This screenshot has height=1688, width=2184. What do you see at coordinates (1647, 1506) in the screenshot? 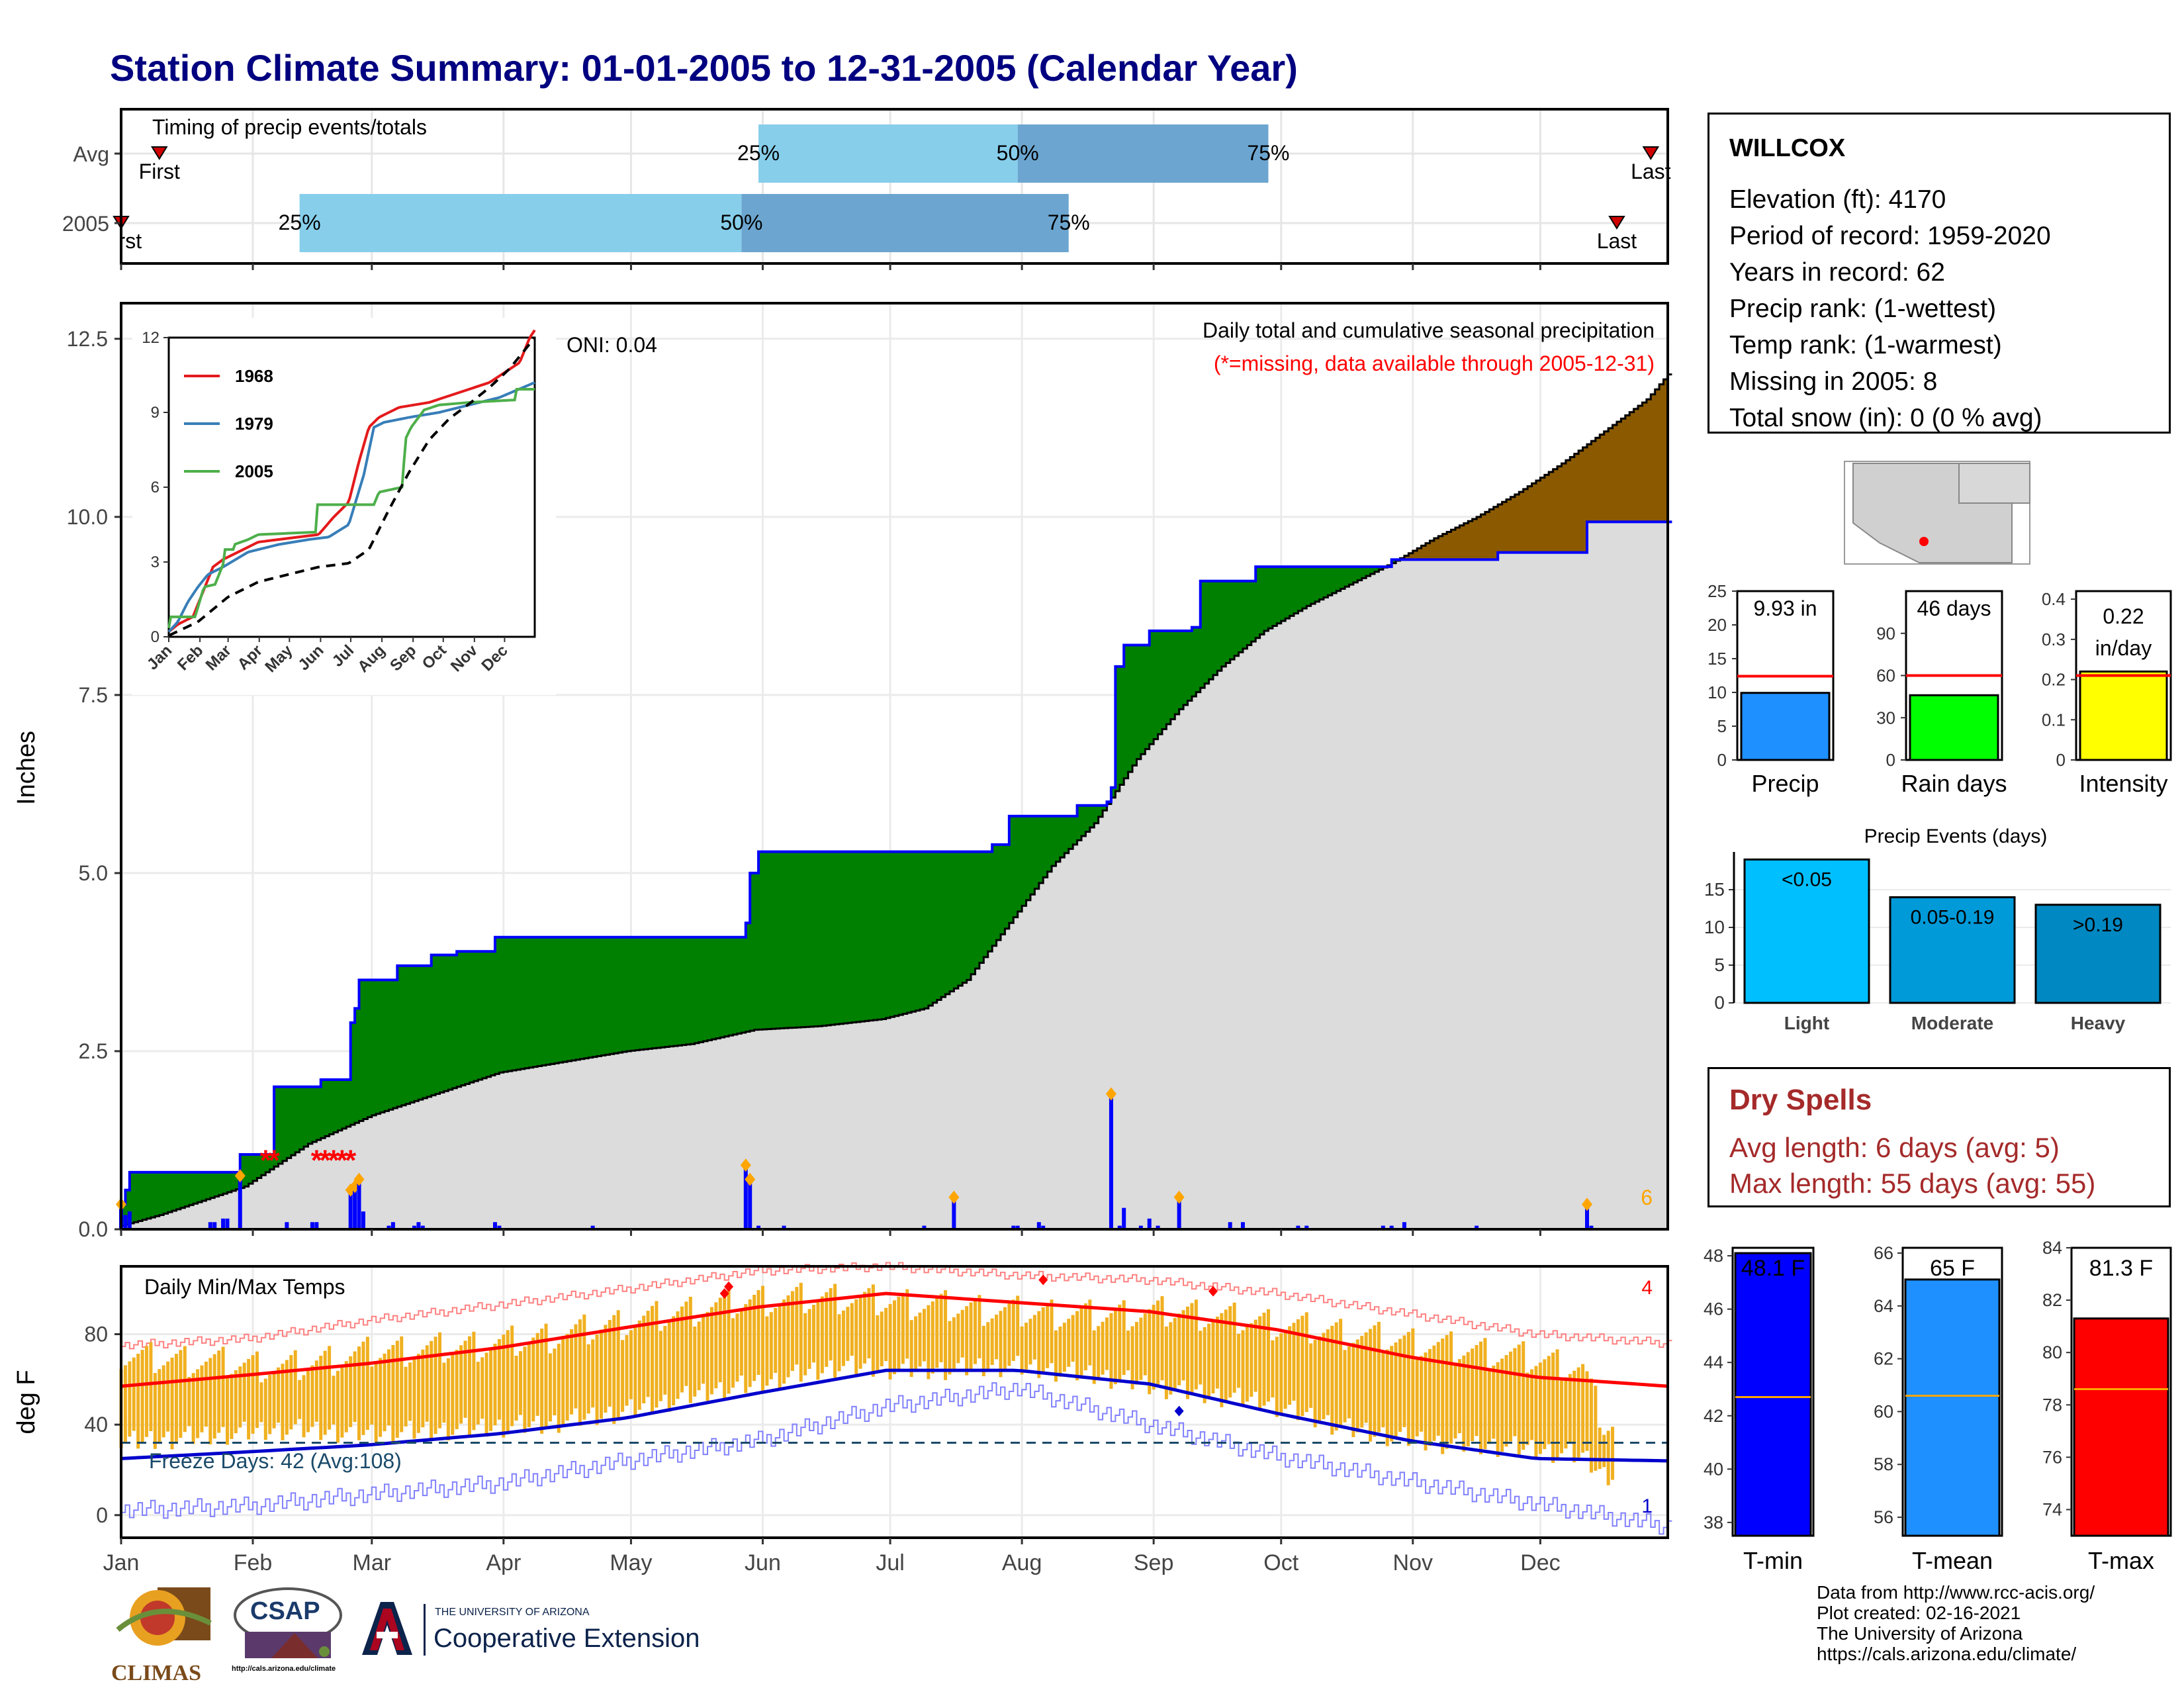
I see `temps-count-low: 1` at bounding box center [1647, 1506].